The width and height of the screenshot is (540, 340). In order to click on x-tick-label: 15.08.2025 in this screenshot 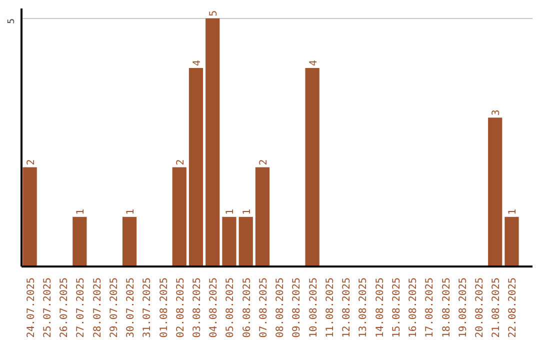, I will do `click(396, 307)`.